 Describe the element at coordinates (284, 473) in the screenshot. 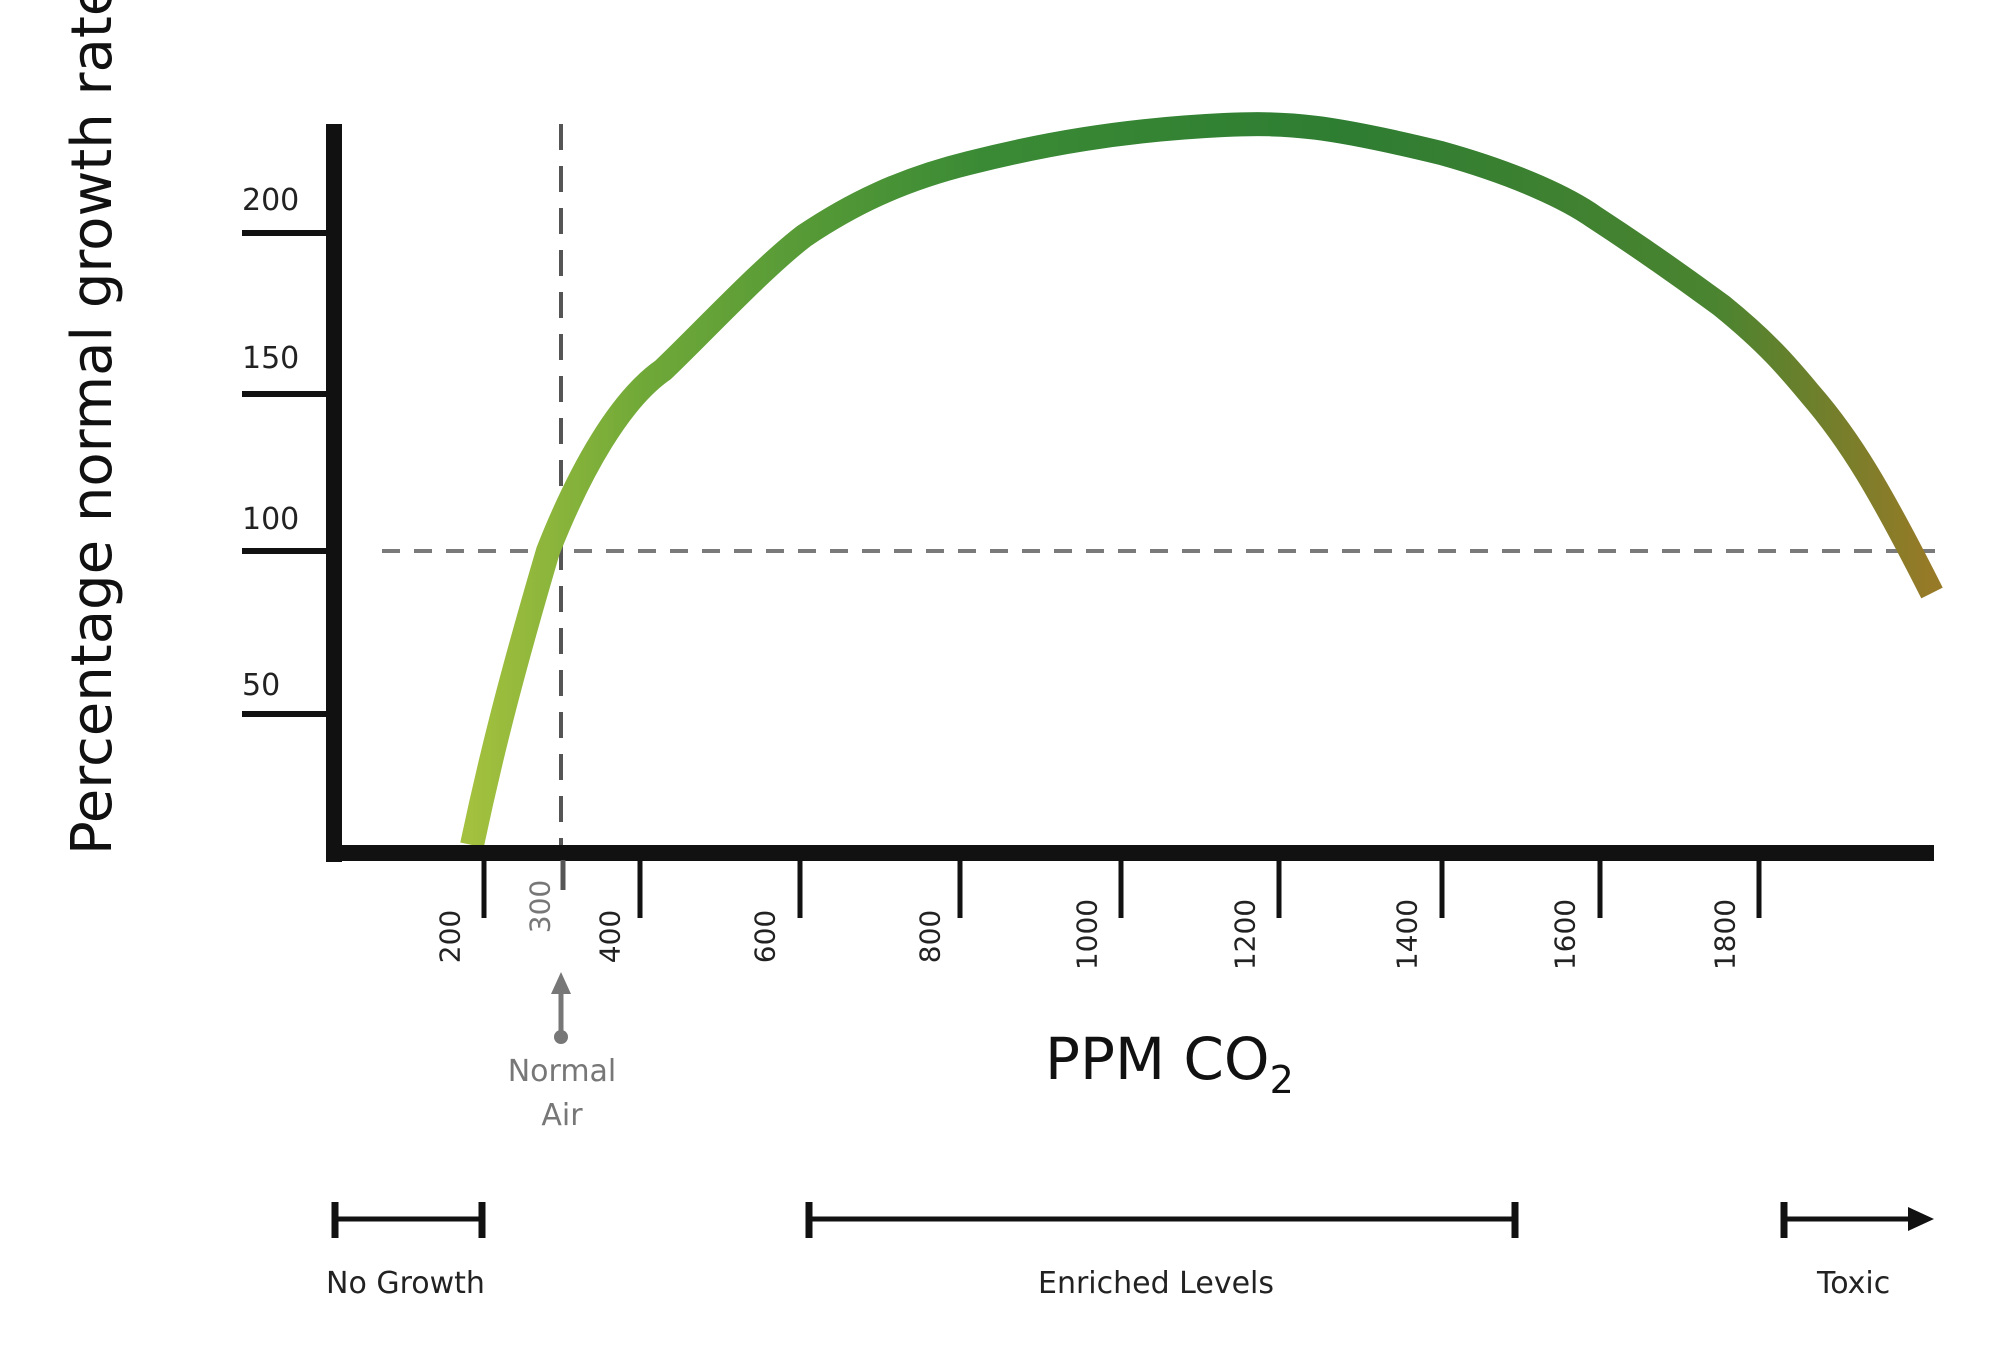

I see `y-ticks` at that location.